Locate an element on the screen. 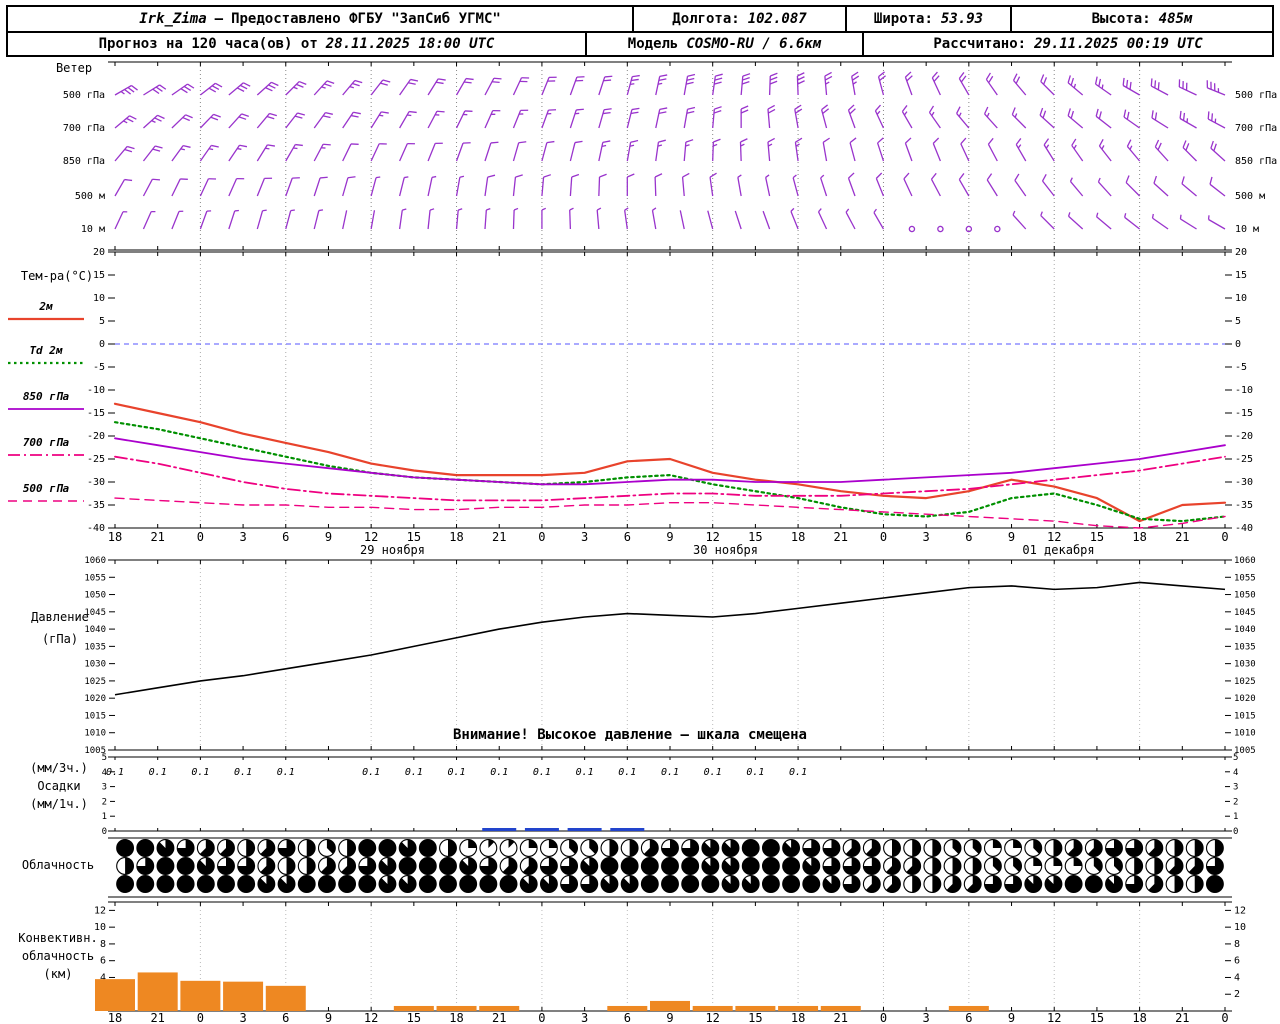 This screenshot has width=1280, height=1024. precip-panel-label: Осадки is located at coordinates (59, 786).